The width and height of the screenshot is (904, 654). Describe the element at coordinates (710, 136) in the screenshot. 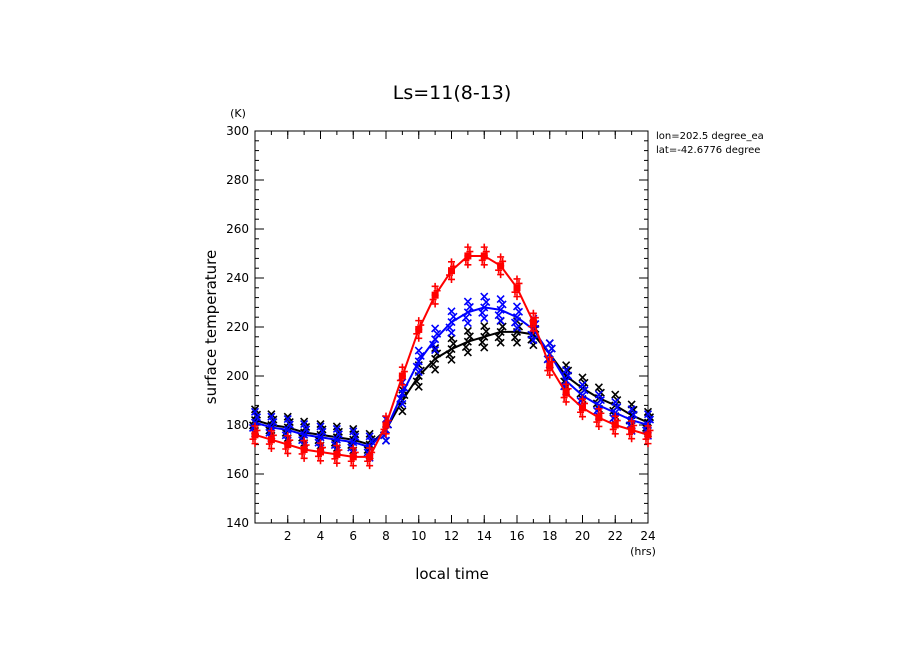

I see `annotation-lon: lon=202.5 degree_ea` at that location.